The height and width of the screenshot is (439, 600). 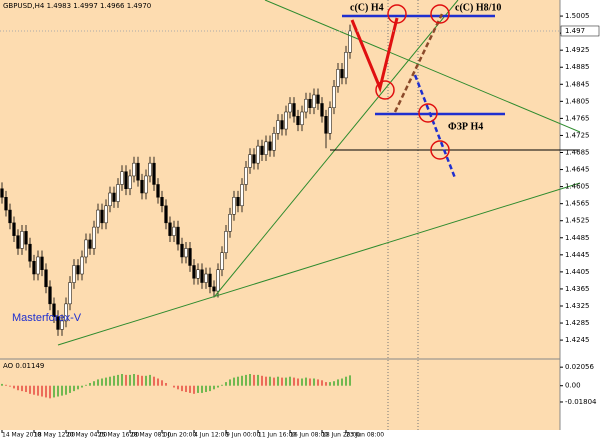 I want to click on annotation: c(C) H4, so click(x=367, y=7).